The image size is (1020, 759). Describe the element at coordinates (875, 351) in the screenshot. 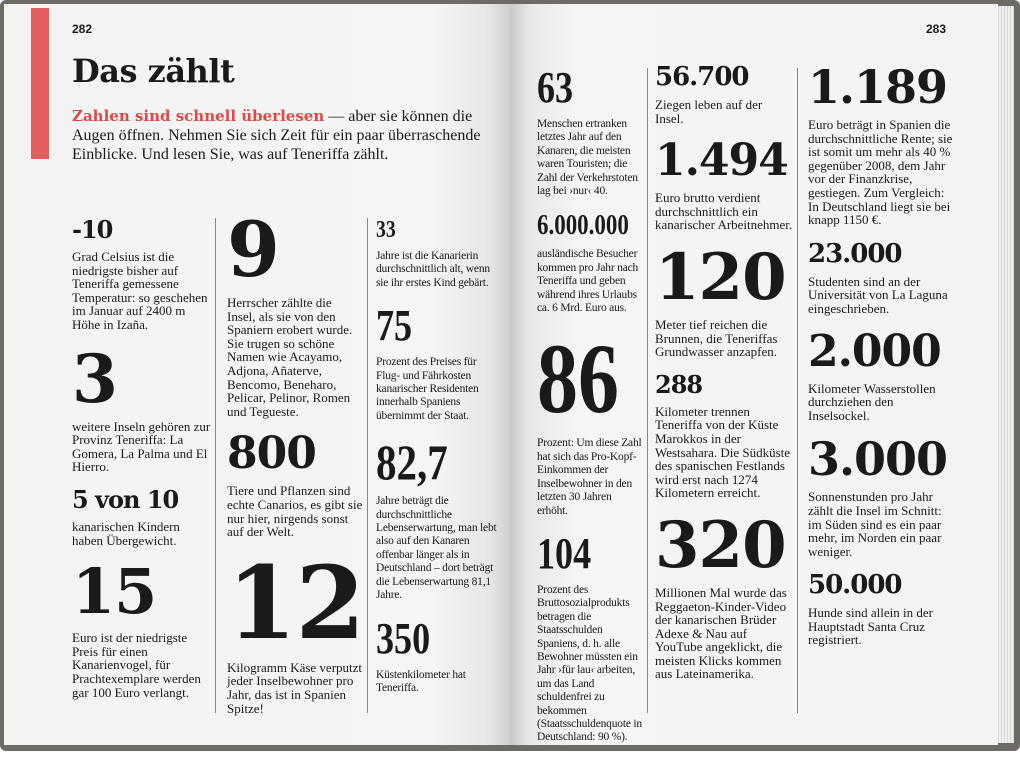

I see `fact-number: 2.000` at that location.